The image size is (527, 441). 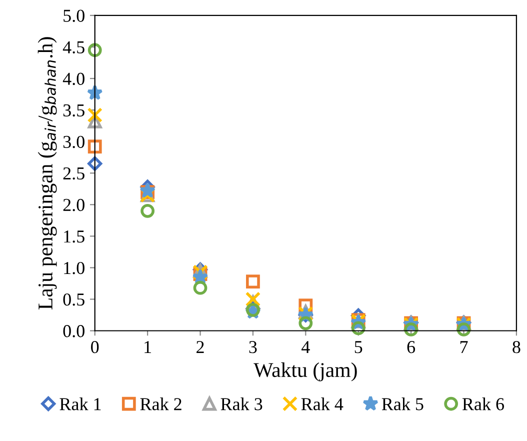 I want to click on y-tick-label: 4.0, so click(x=73, y=79).